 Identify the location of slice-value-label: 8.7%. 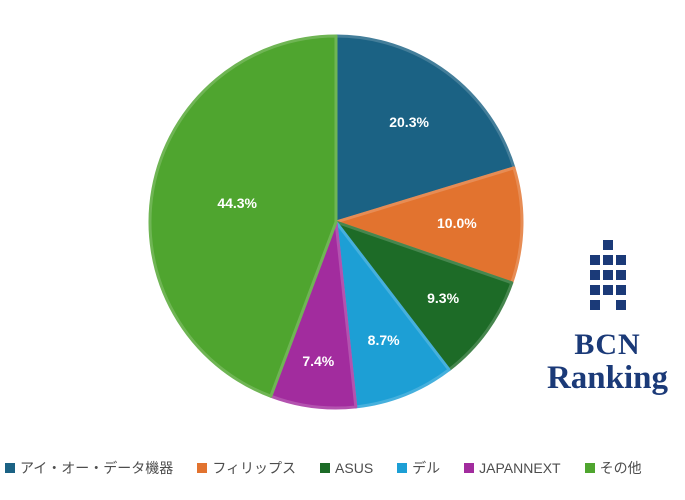
(384, 340).